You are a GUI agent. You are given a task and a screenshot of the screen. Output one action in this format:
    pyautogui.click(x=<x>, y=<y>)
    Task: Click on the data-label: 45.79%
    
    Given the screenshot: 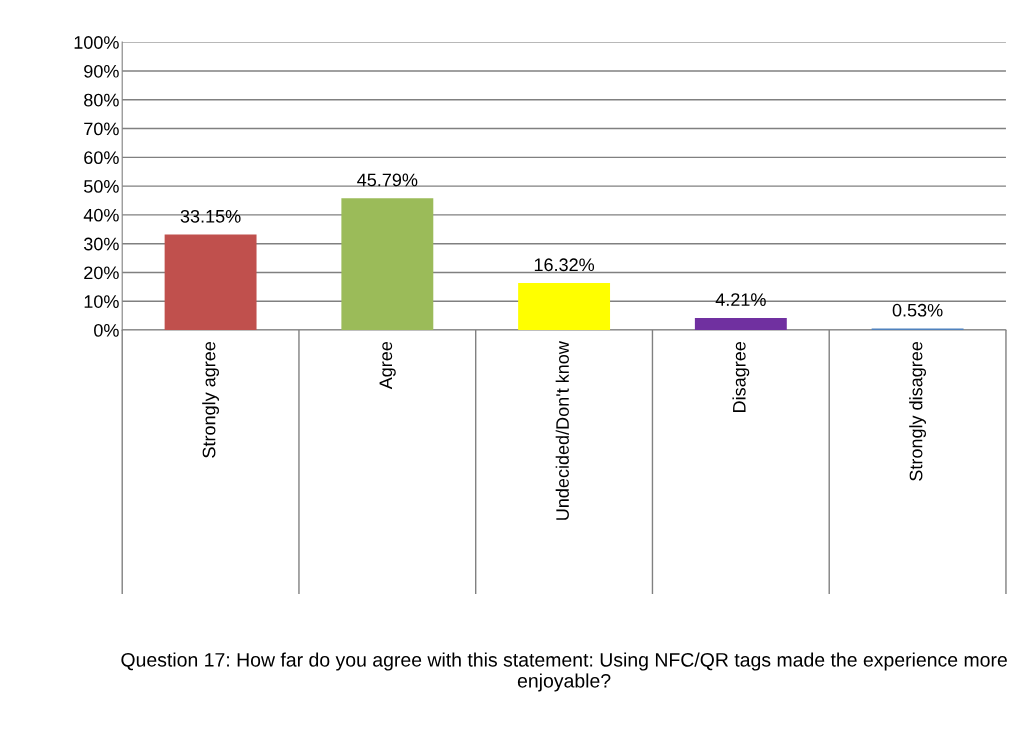 What is the action you would take?
    pyautogui.click(x=387, y=180)
    